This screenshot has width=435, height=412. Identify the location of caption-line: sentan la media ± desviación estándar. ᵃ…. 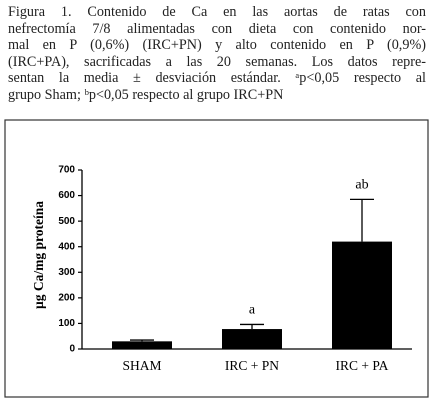
(217, 78).